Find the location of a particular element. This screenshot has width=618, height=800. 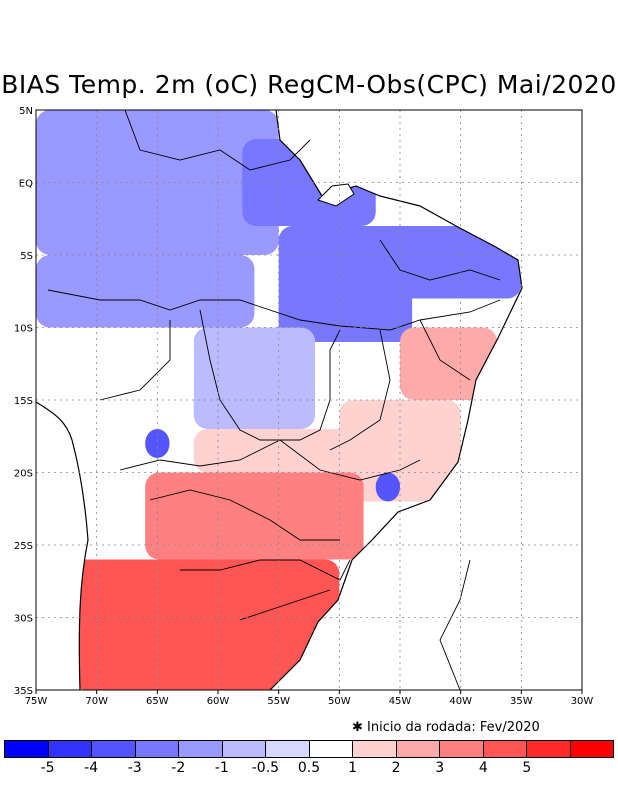

lat-tick-label: 35S is located at coordinates (23, 691).